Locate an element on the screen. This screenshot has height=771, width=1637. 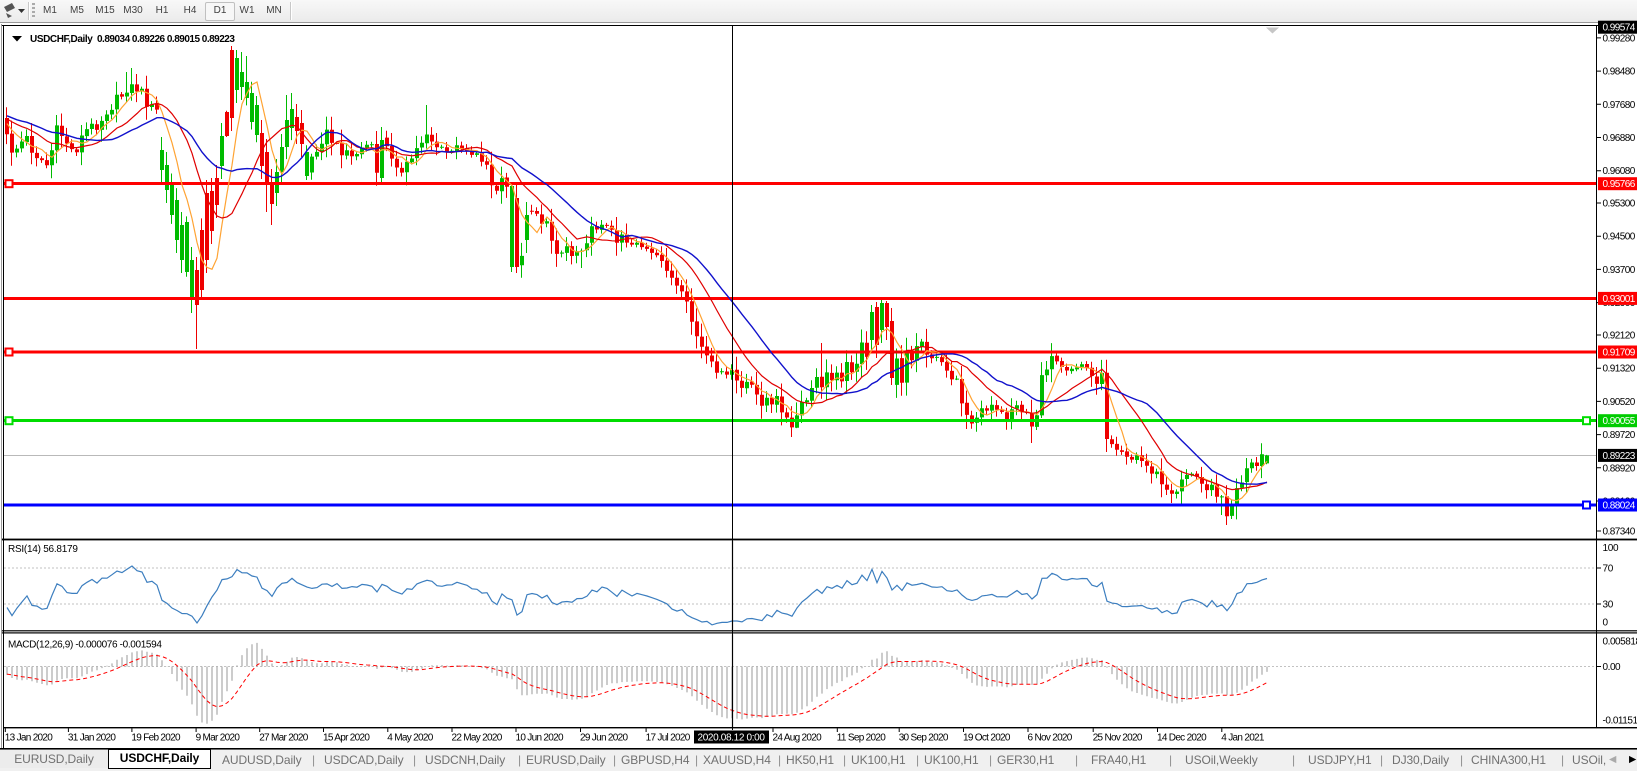
svg-text: 0.98480 is located at coordinates (1619, 72).